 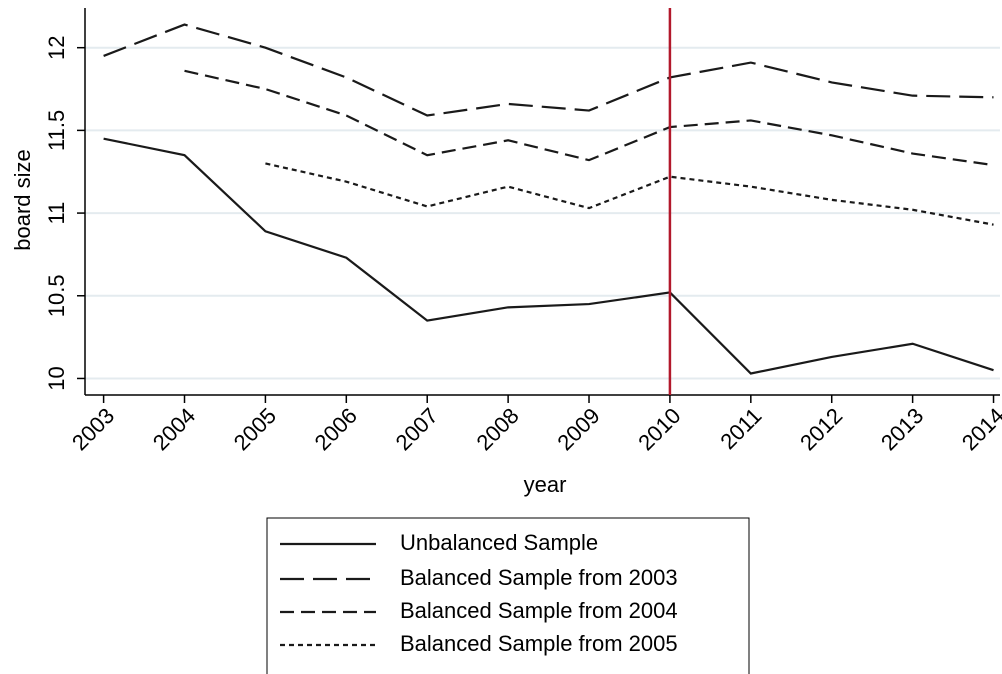 I want to click on y-tick-label: 11.5, so click(x=56, y=130).